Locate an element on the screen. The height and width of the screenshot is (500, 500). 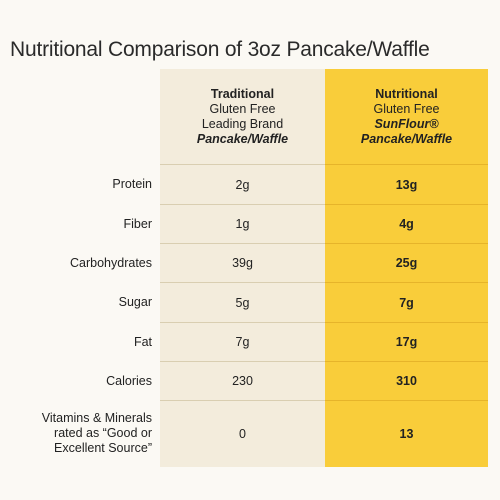
row-label-calories: Calories is located at coordinates (85, 380).